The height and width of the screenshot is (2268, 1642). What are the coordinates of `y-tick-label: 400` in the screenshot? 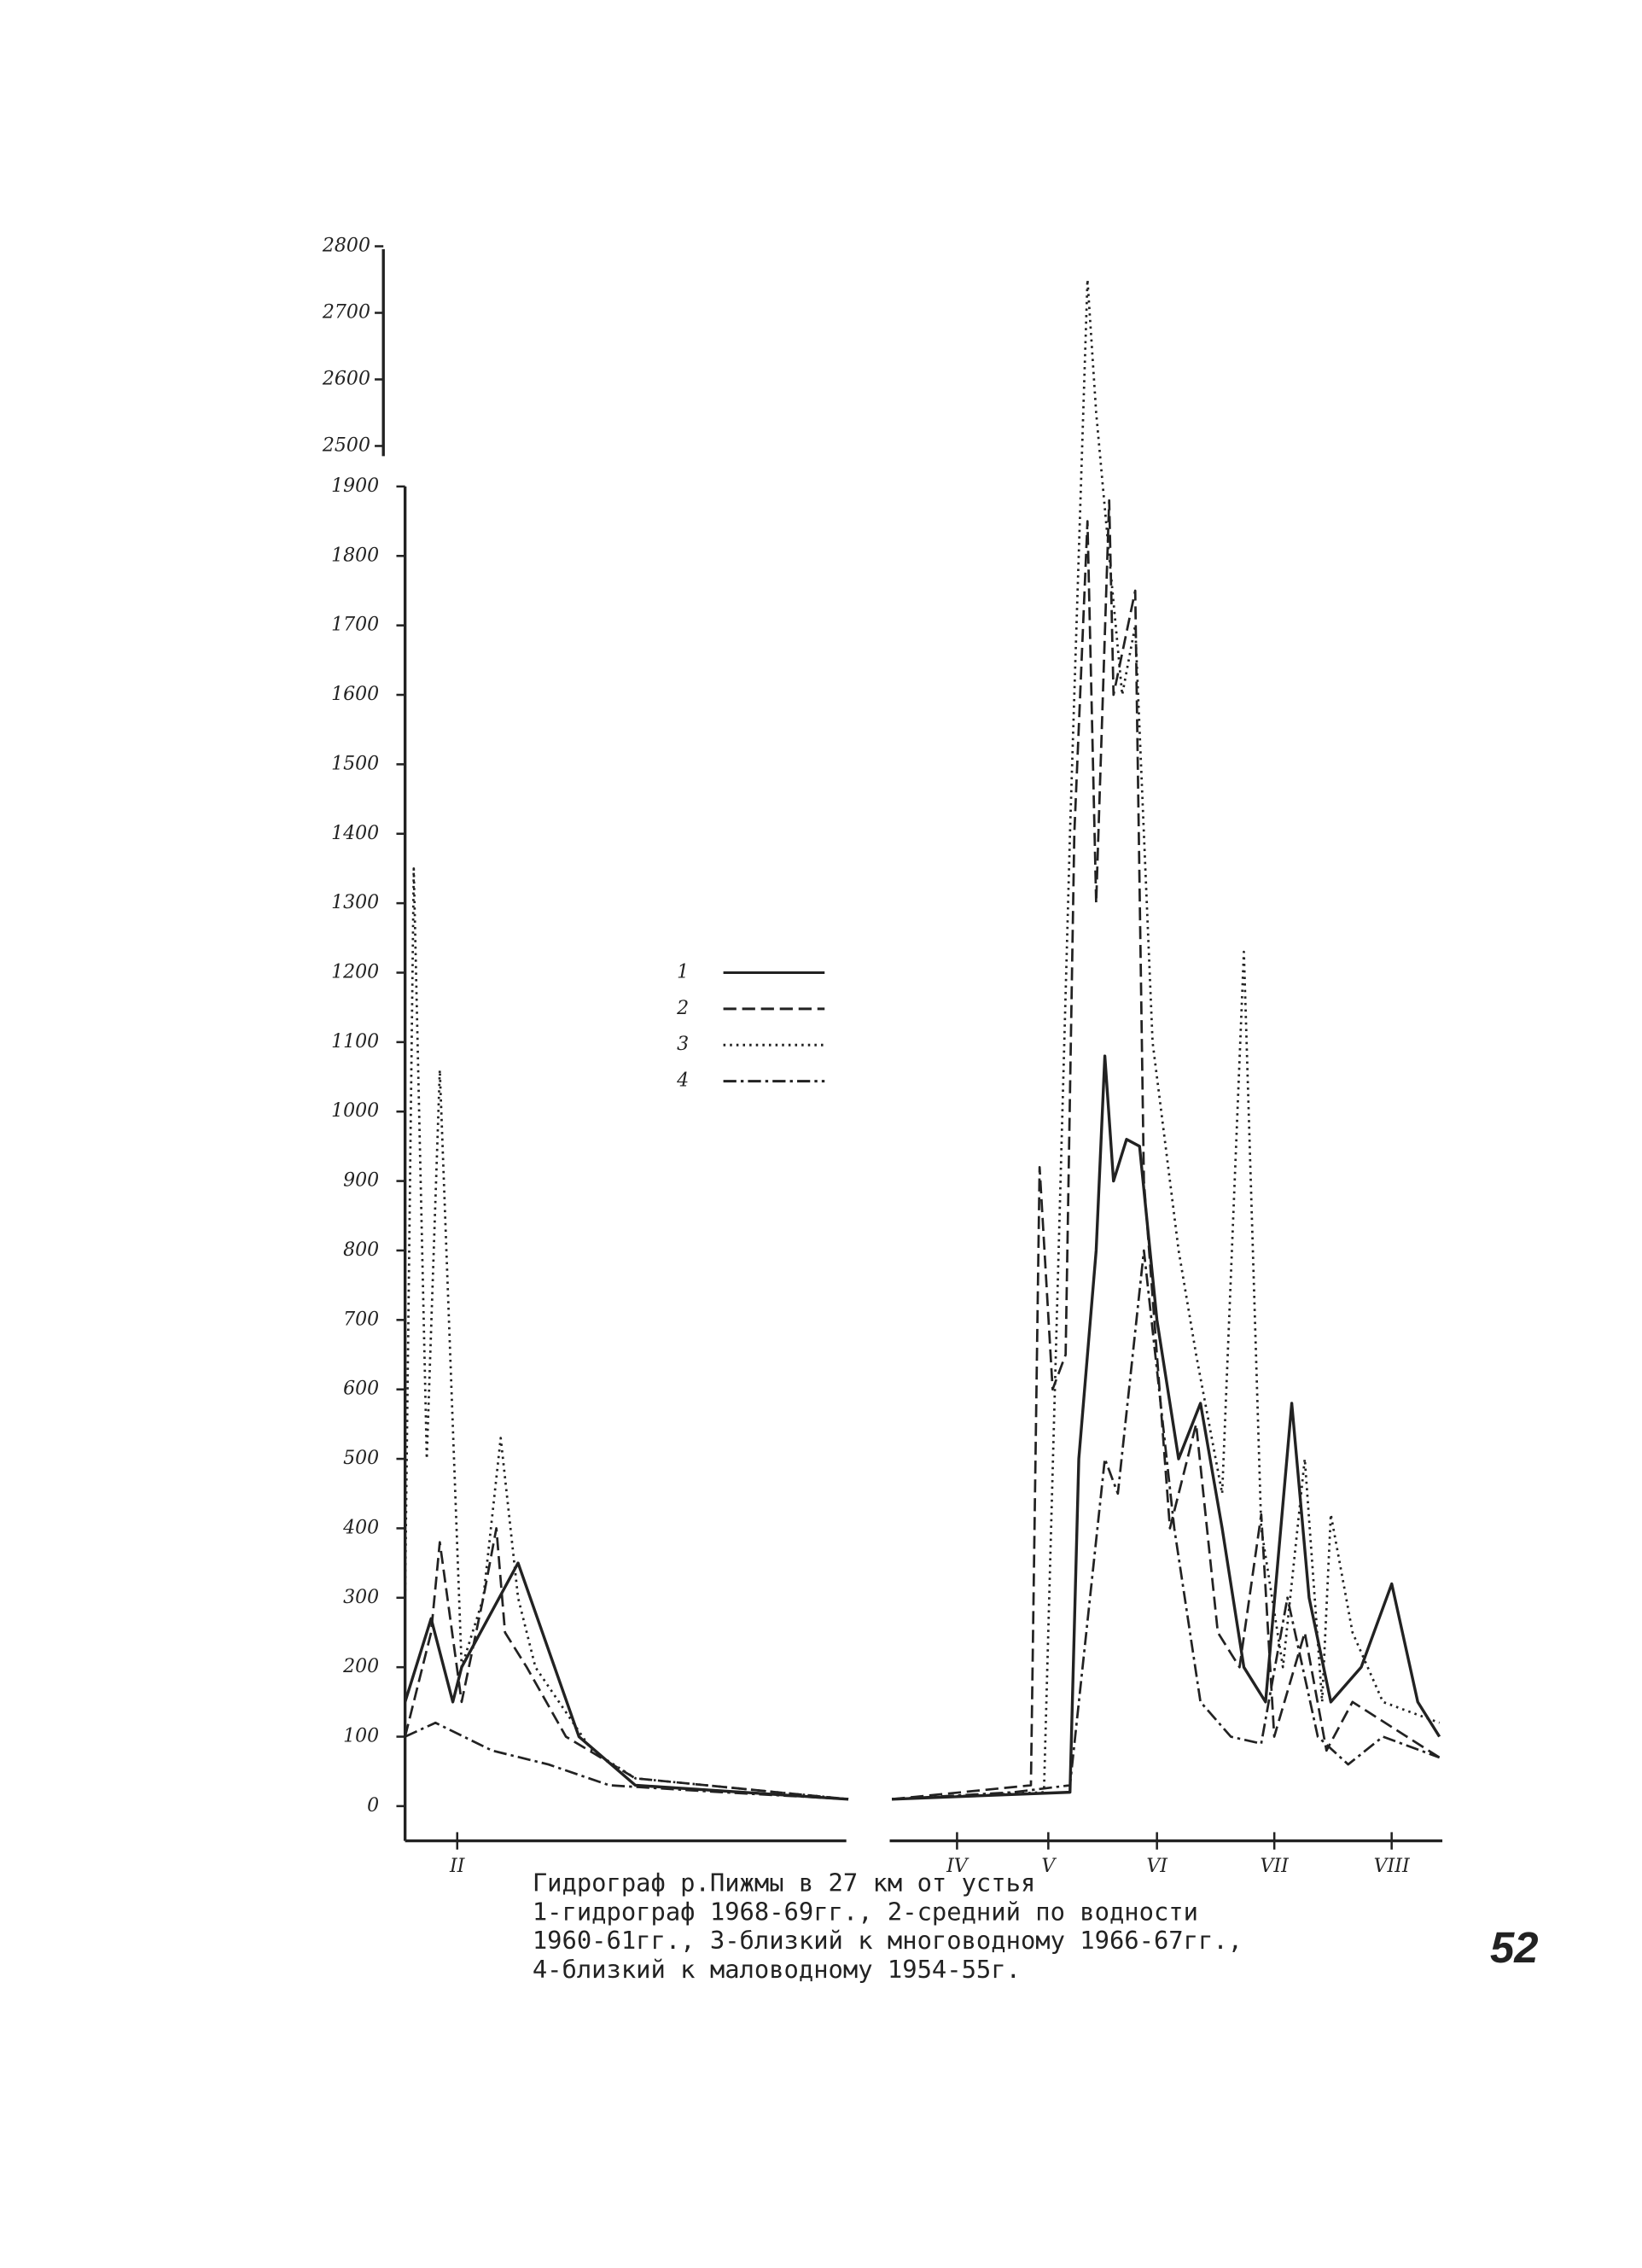 It's located at (360, 1527).